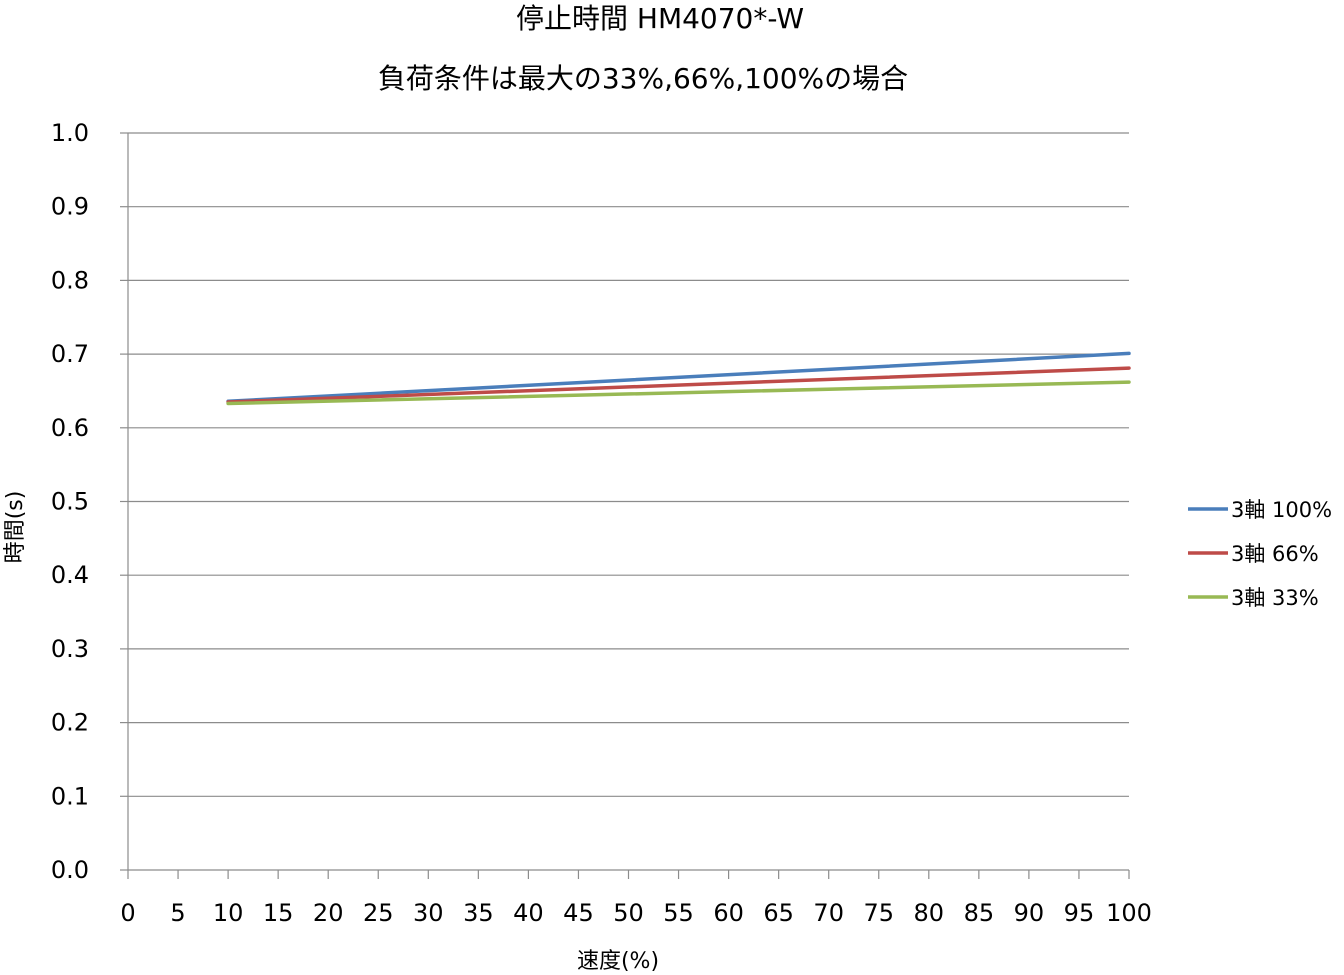  What do you see at coordinates (328, 913) in the screenshot?
I see `x-tick-label: 20` at bounding box center [328, 913].